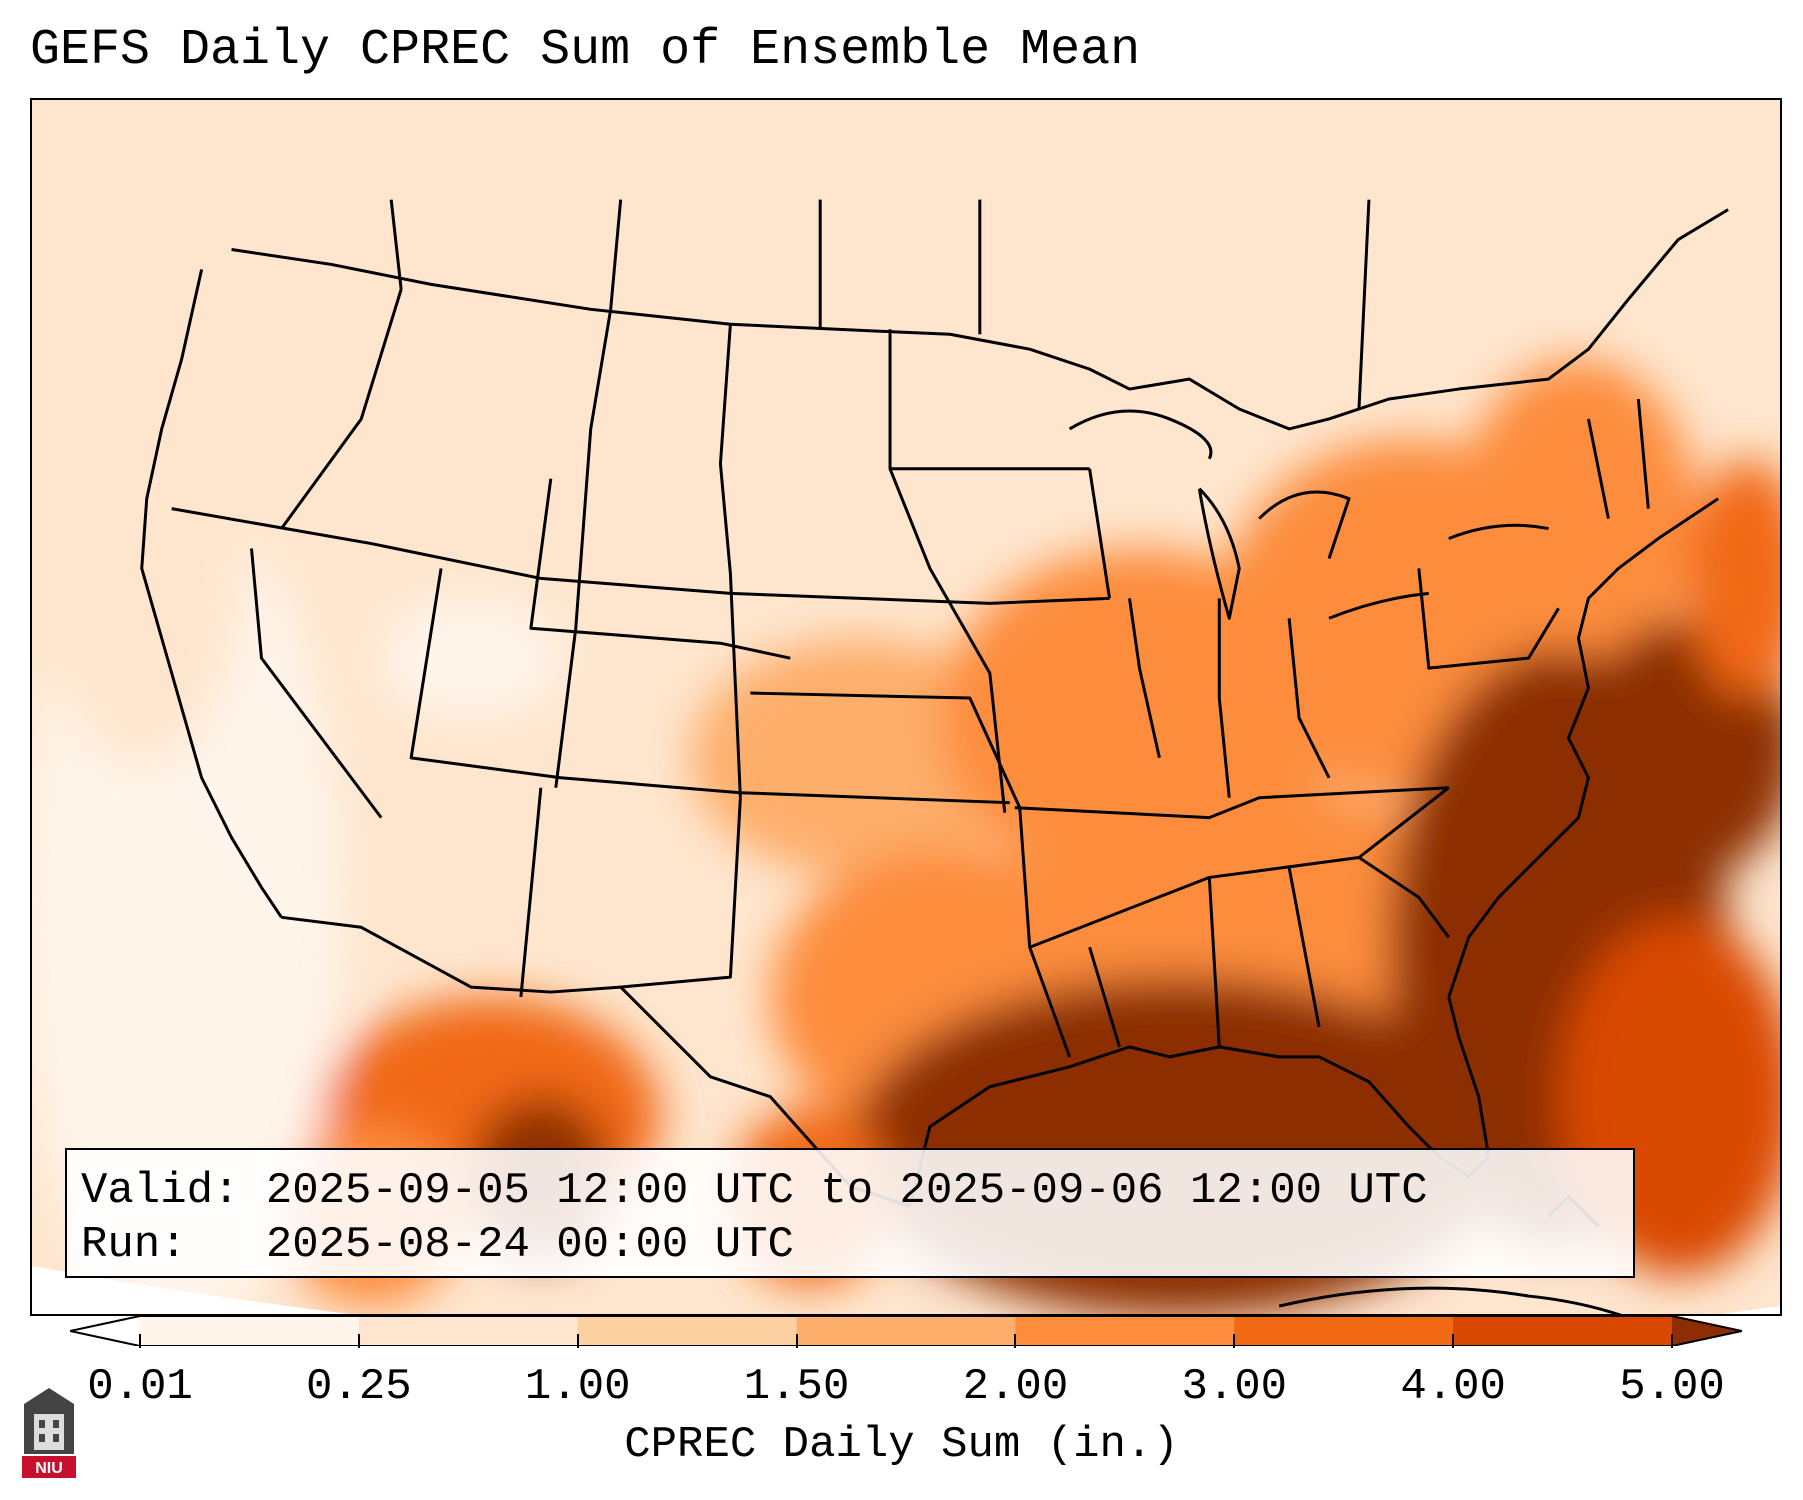 This screenshot has width=1803, height=1500. Describe the element at coordinates (437, 1245) in the screenshot. I see `run-time-text: Run: 2025-08-24 00:00 UTC` at that location.